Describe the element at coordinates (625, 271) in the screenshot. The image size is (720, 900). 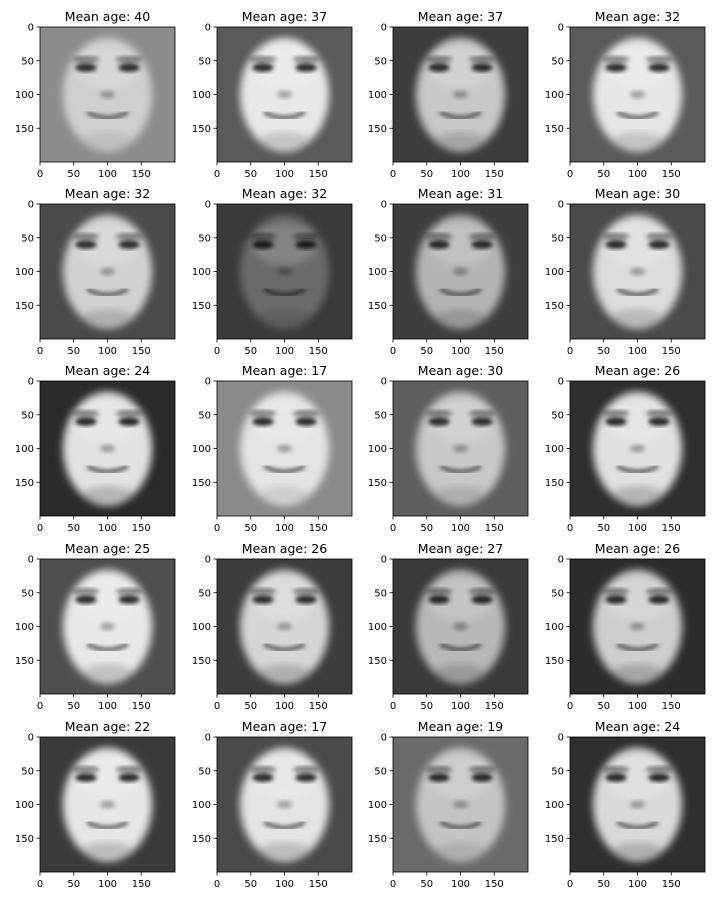
I see `face-panel: Mean age: 30 0 50 100 150 0 50 100 150` at that location.